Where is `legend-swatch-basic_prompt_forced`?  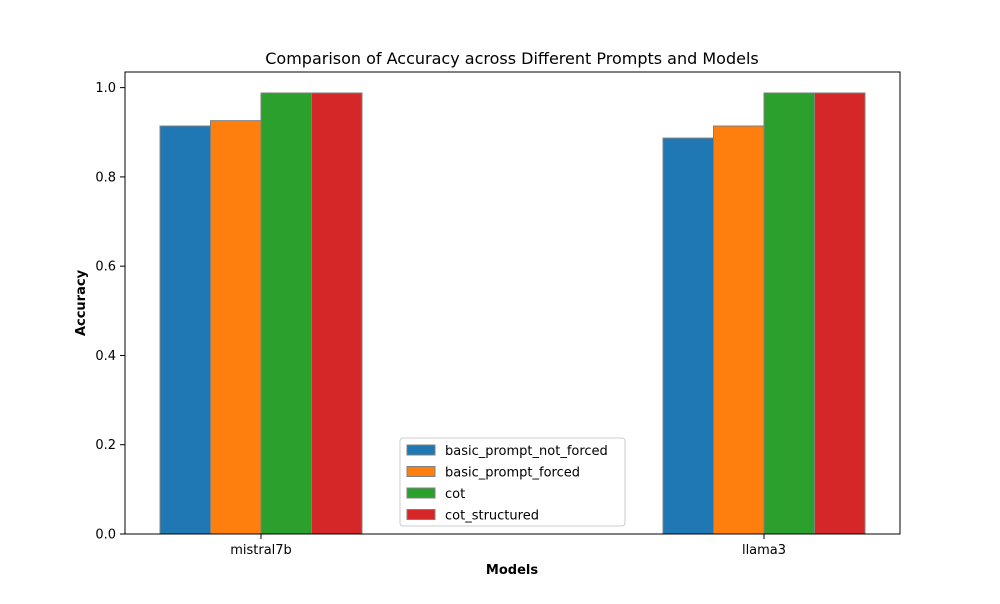 legend-swatch-basic_prompt_forced is located at coordinates (421, 471).